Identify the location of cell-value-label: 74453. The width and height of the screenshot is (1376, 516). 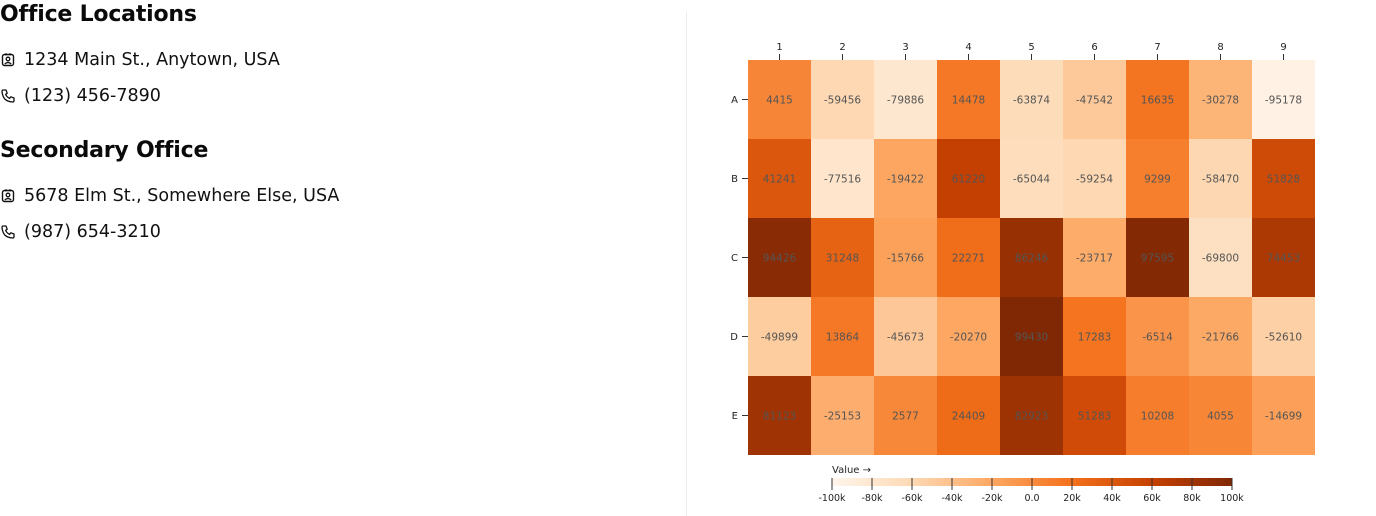
(1283, 259).